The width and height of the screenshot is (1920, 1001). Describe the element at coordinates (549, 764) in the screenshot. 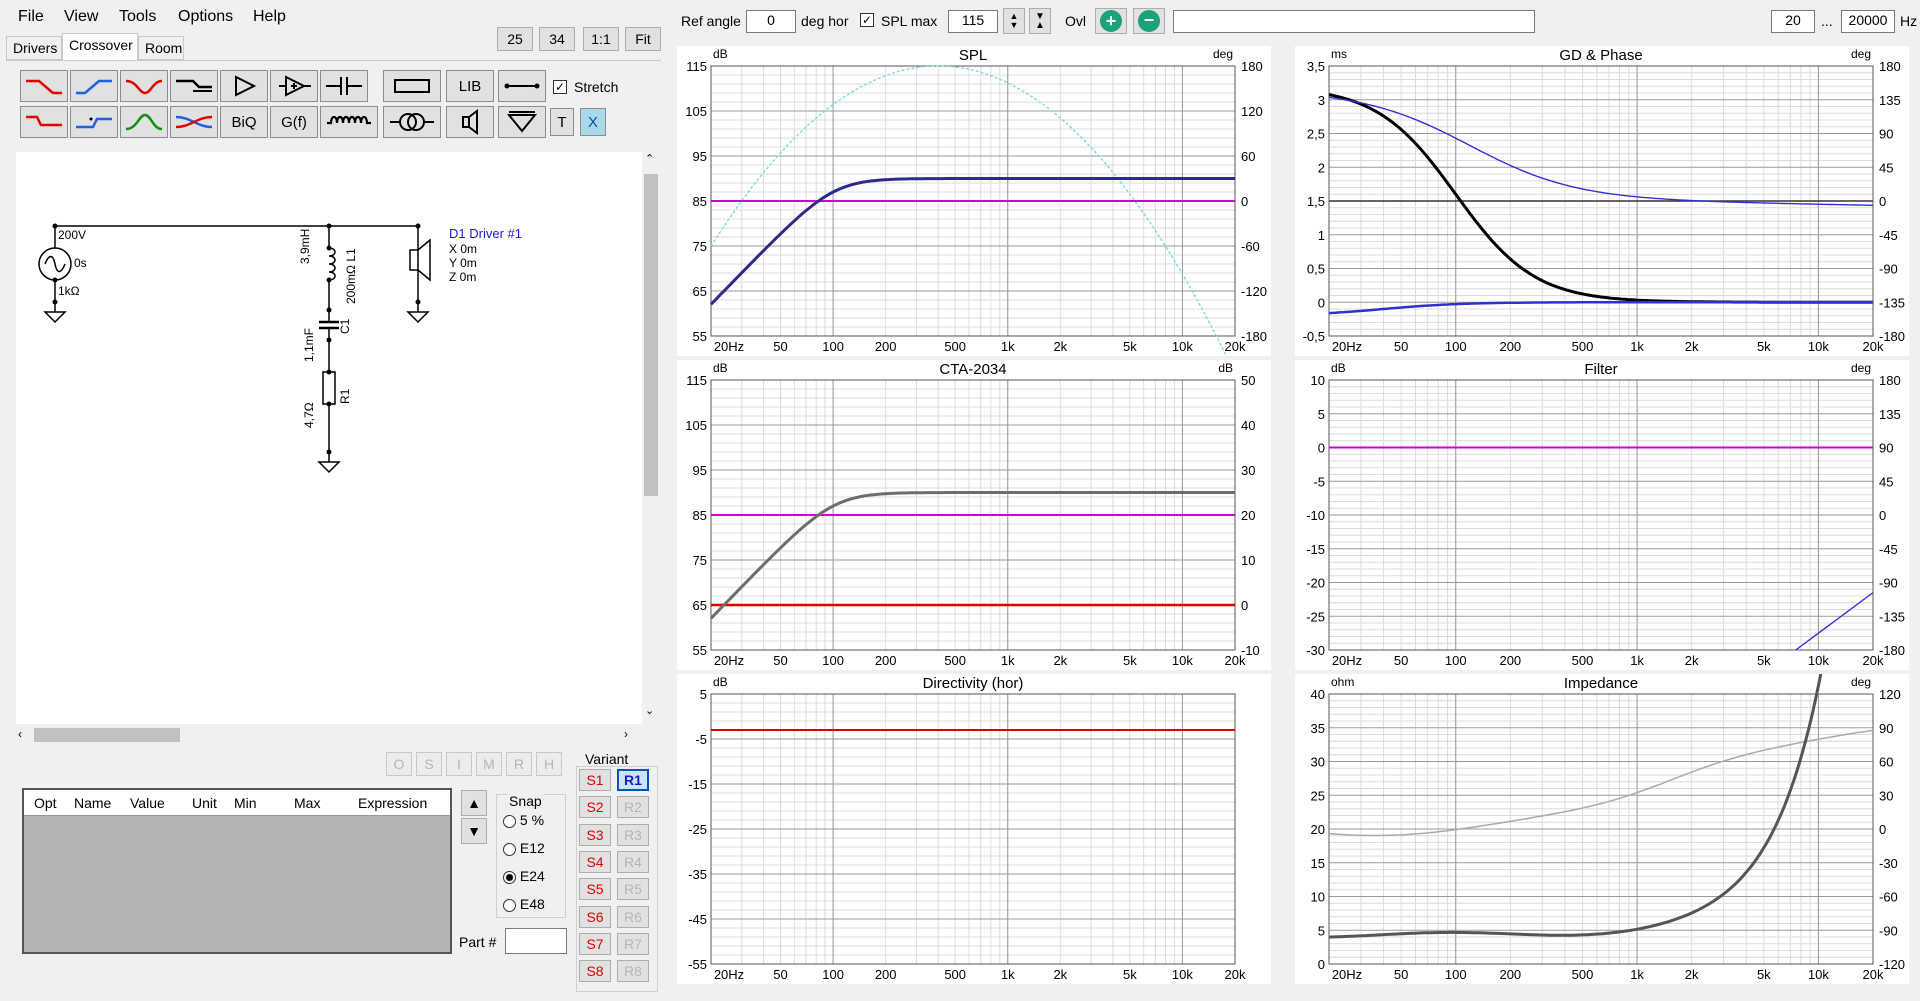

I see `mode-h-button: H` at that location.